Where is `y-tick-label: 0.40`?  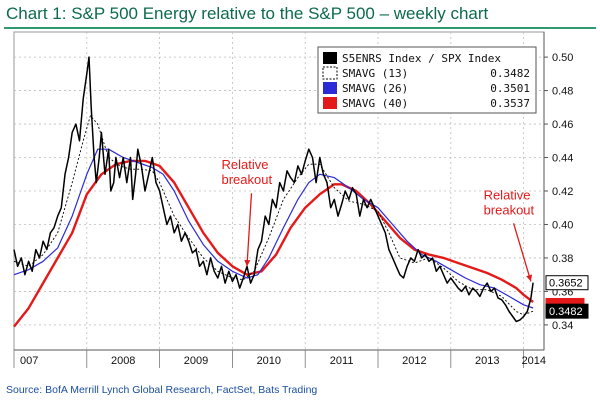 y-tick-label: 0.40 is located at coordinates (562, 225).